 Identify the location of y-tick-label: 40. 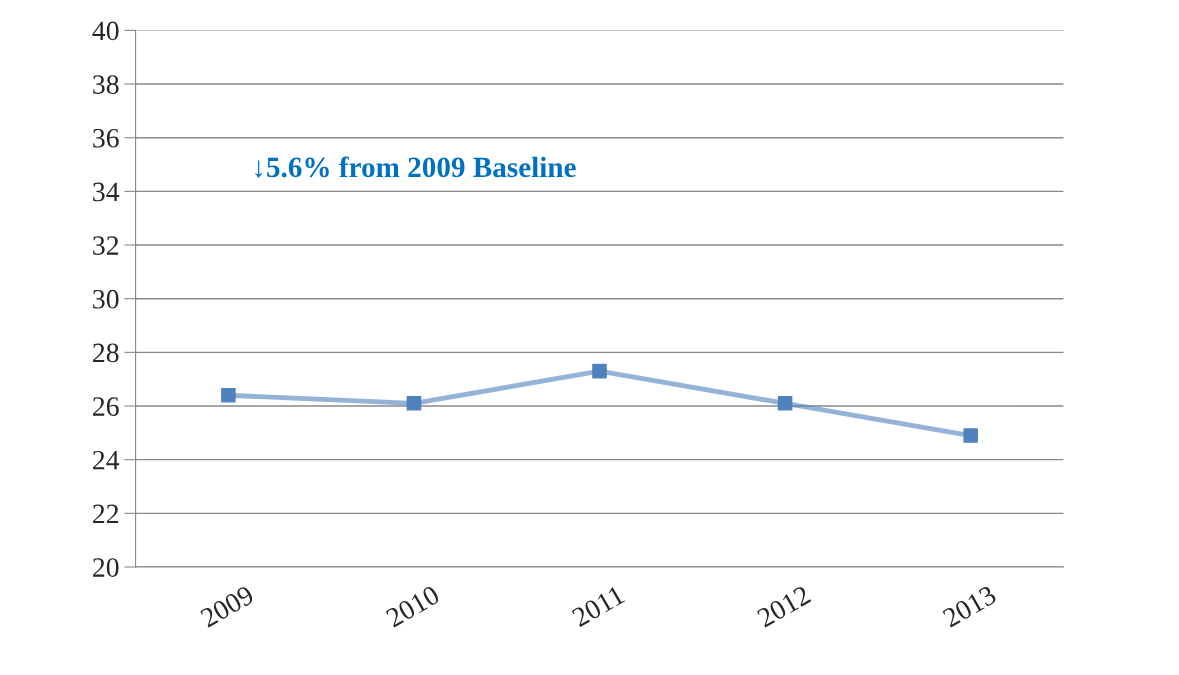
(105, 31).